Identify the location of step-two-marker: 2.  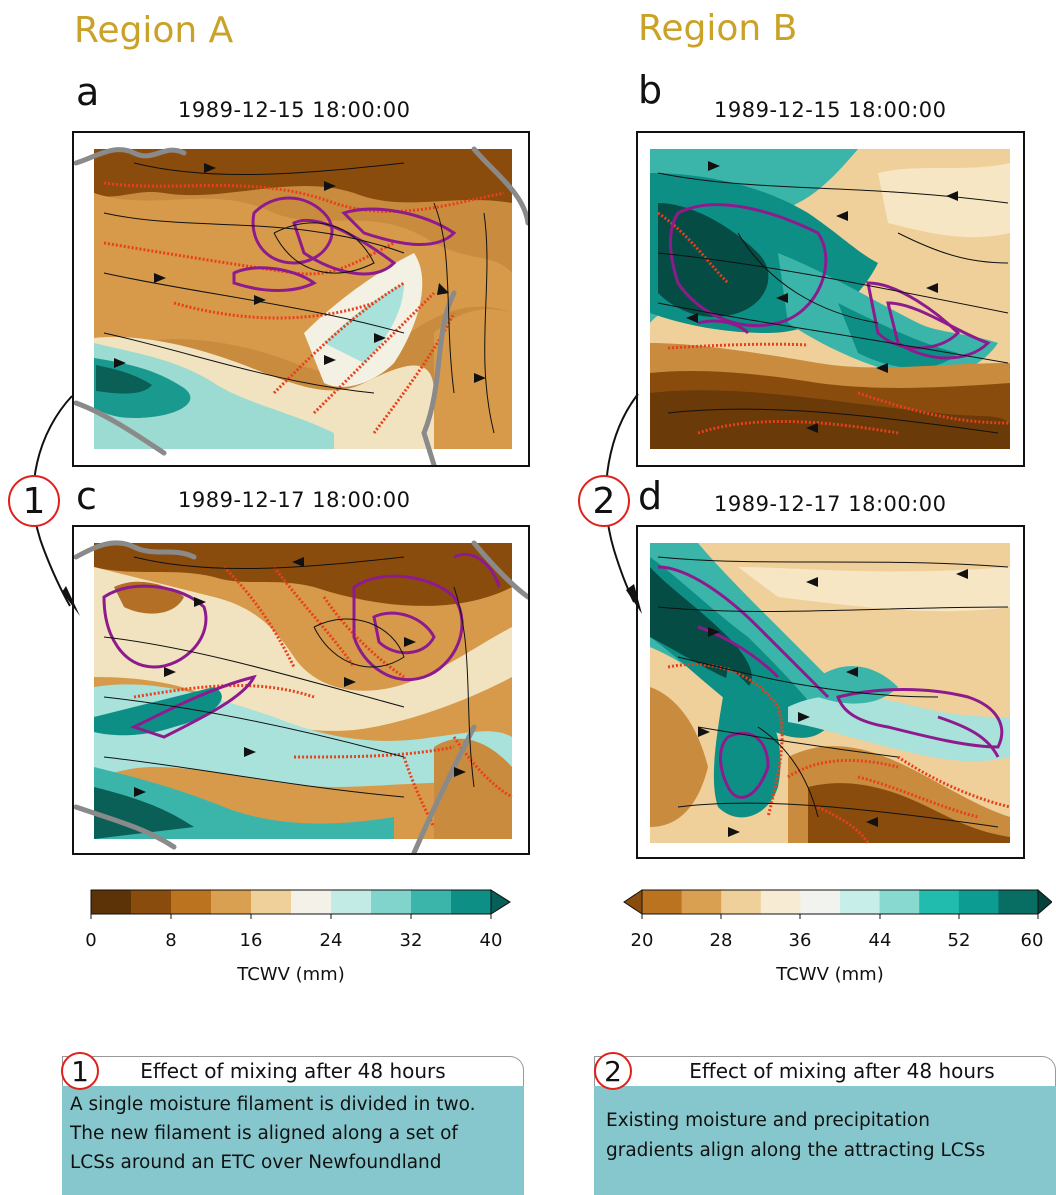
(604, 501).